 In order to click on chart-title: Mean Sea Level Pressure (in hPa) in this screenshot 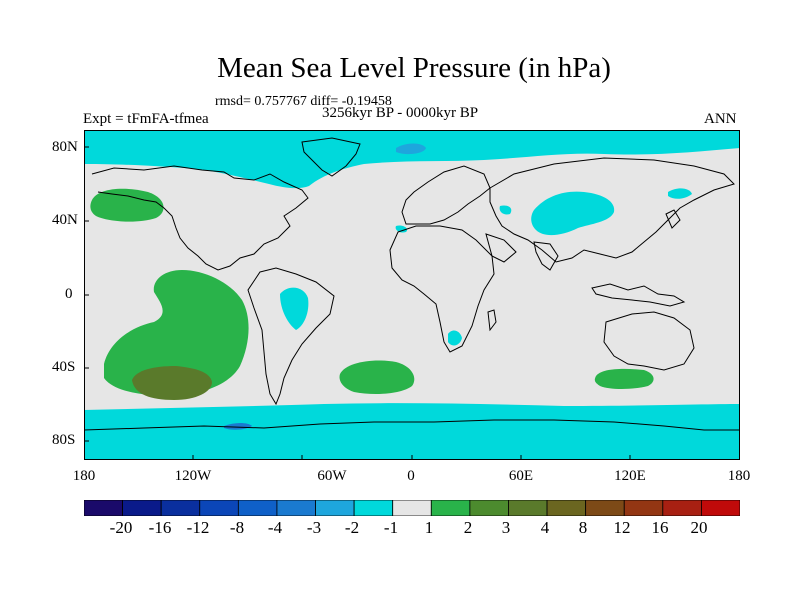, I will do `click(414, 68)`.